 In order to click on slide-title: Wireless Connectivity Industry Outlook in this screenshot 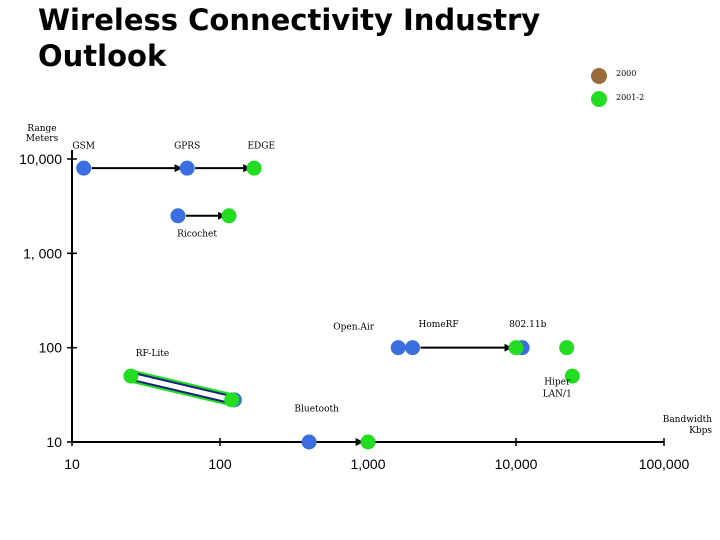, I will do `click(318, 38)`.